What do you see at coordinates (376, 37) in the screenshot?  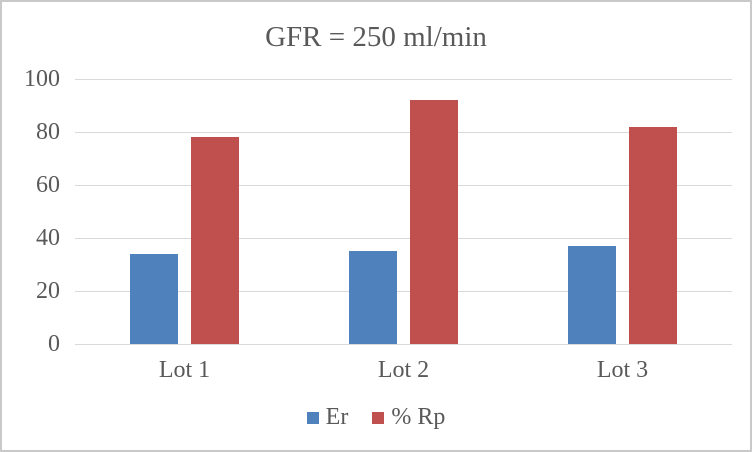 I see `chart-title: GFR = 250 ml/min` at bounding box center [376, 37].